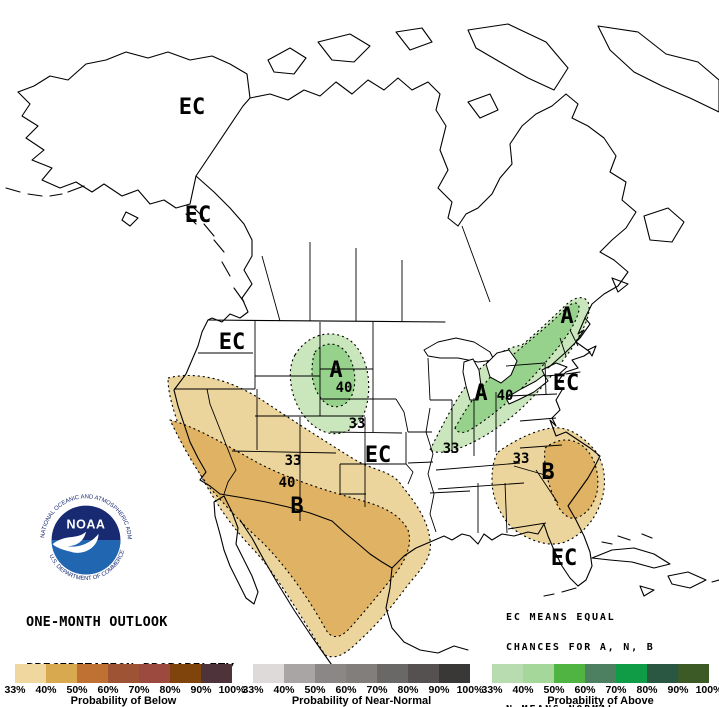 The width and height of the screenshot is (719, 707). What do you see at coordinates (554, 369) in the screenshot?
I see `lake-ontario` at bounding box center [554, 369].